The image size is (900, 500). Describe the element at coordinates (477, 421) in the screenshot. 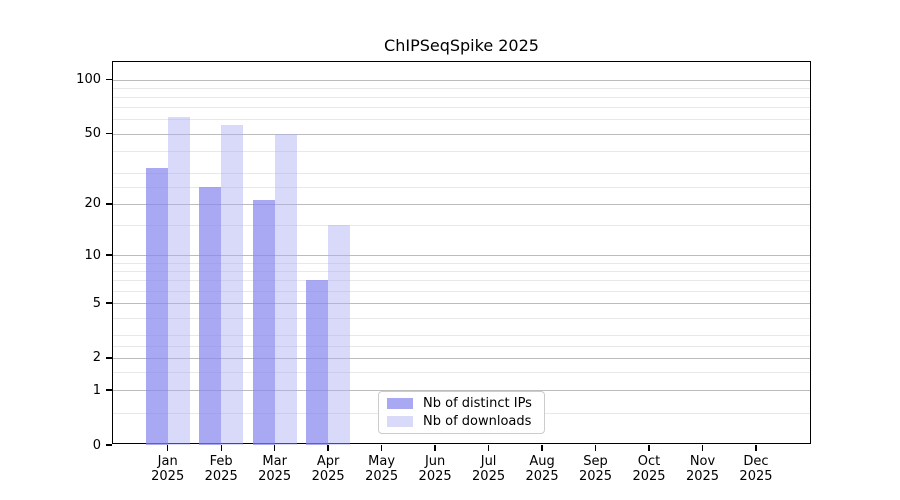

I see `legend-label-downloads: Nb of downloads` at that location.